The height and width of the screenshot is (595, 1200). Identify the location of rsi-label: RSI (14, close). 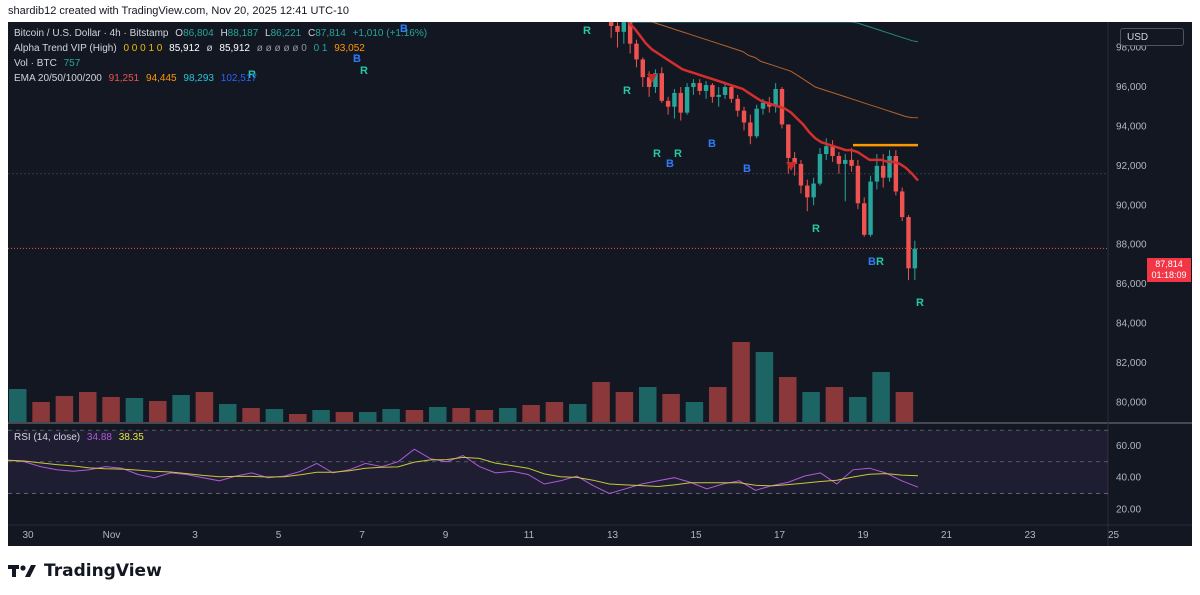
(47, 437).